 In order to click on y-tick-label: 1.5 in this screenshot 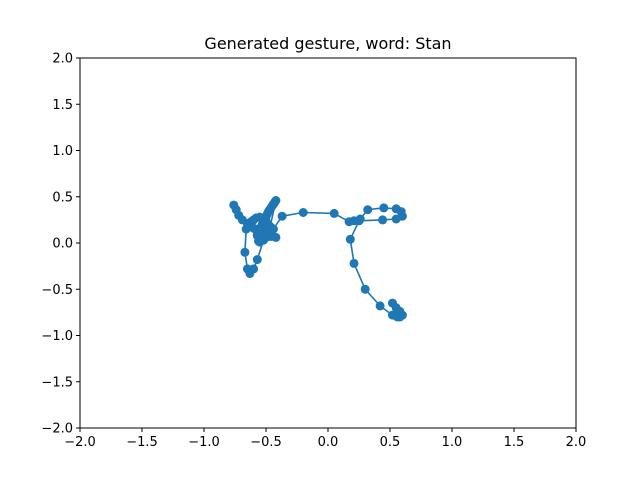, I will do `click(62, 105)`.